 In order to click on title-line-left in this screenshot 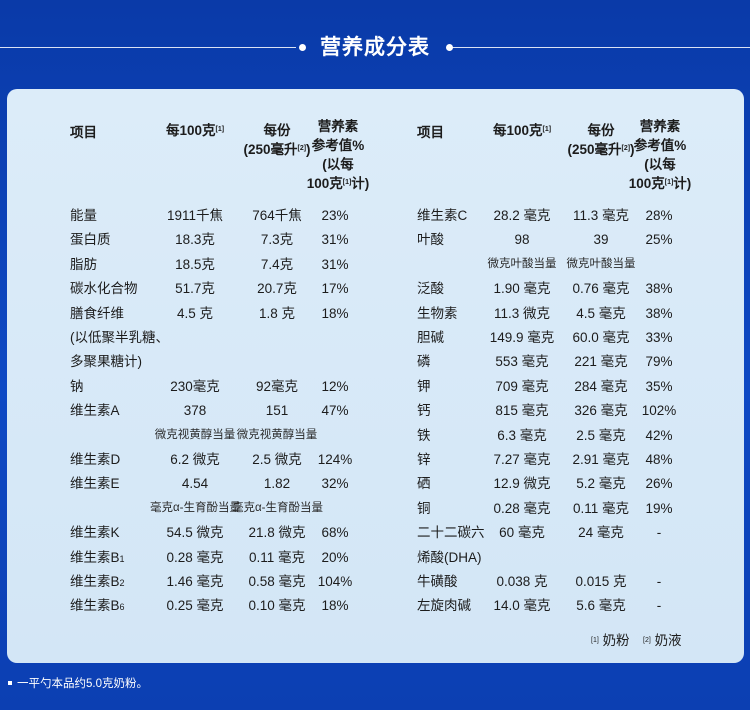, I will do `click(148, 47)`.